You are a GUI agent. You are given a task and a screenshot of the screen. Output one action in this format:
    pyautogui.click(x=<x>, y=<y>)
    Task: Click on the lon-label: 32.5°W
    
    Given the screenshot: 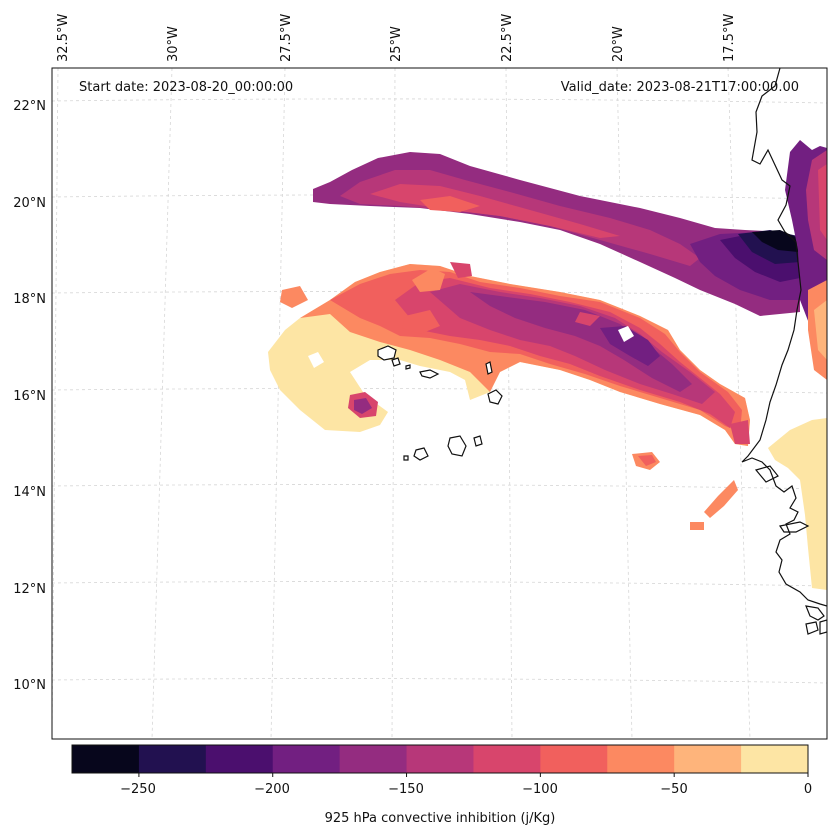 What is the action you would take?
    pyautogui.click(x=63, y=38)
    